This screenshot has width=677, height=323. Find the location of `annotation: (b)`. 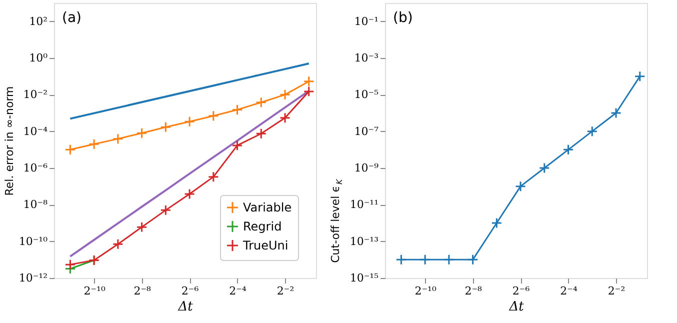

annotation: (b) is located at coordinates (403, 18).